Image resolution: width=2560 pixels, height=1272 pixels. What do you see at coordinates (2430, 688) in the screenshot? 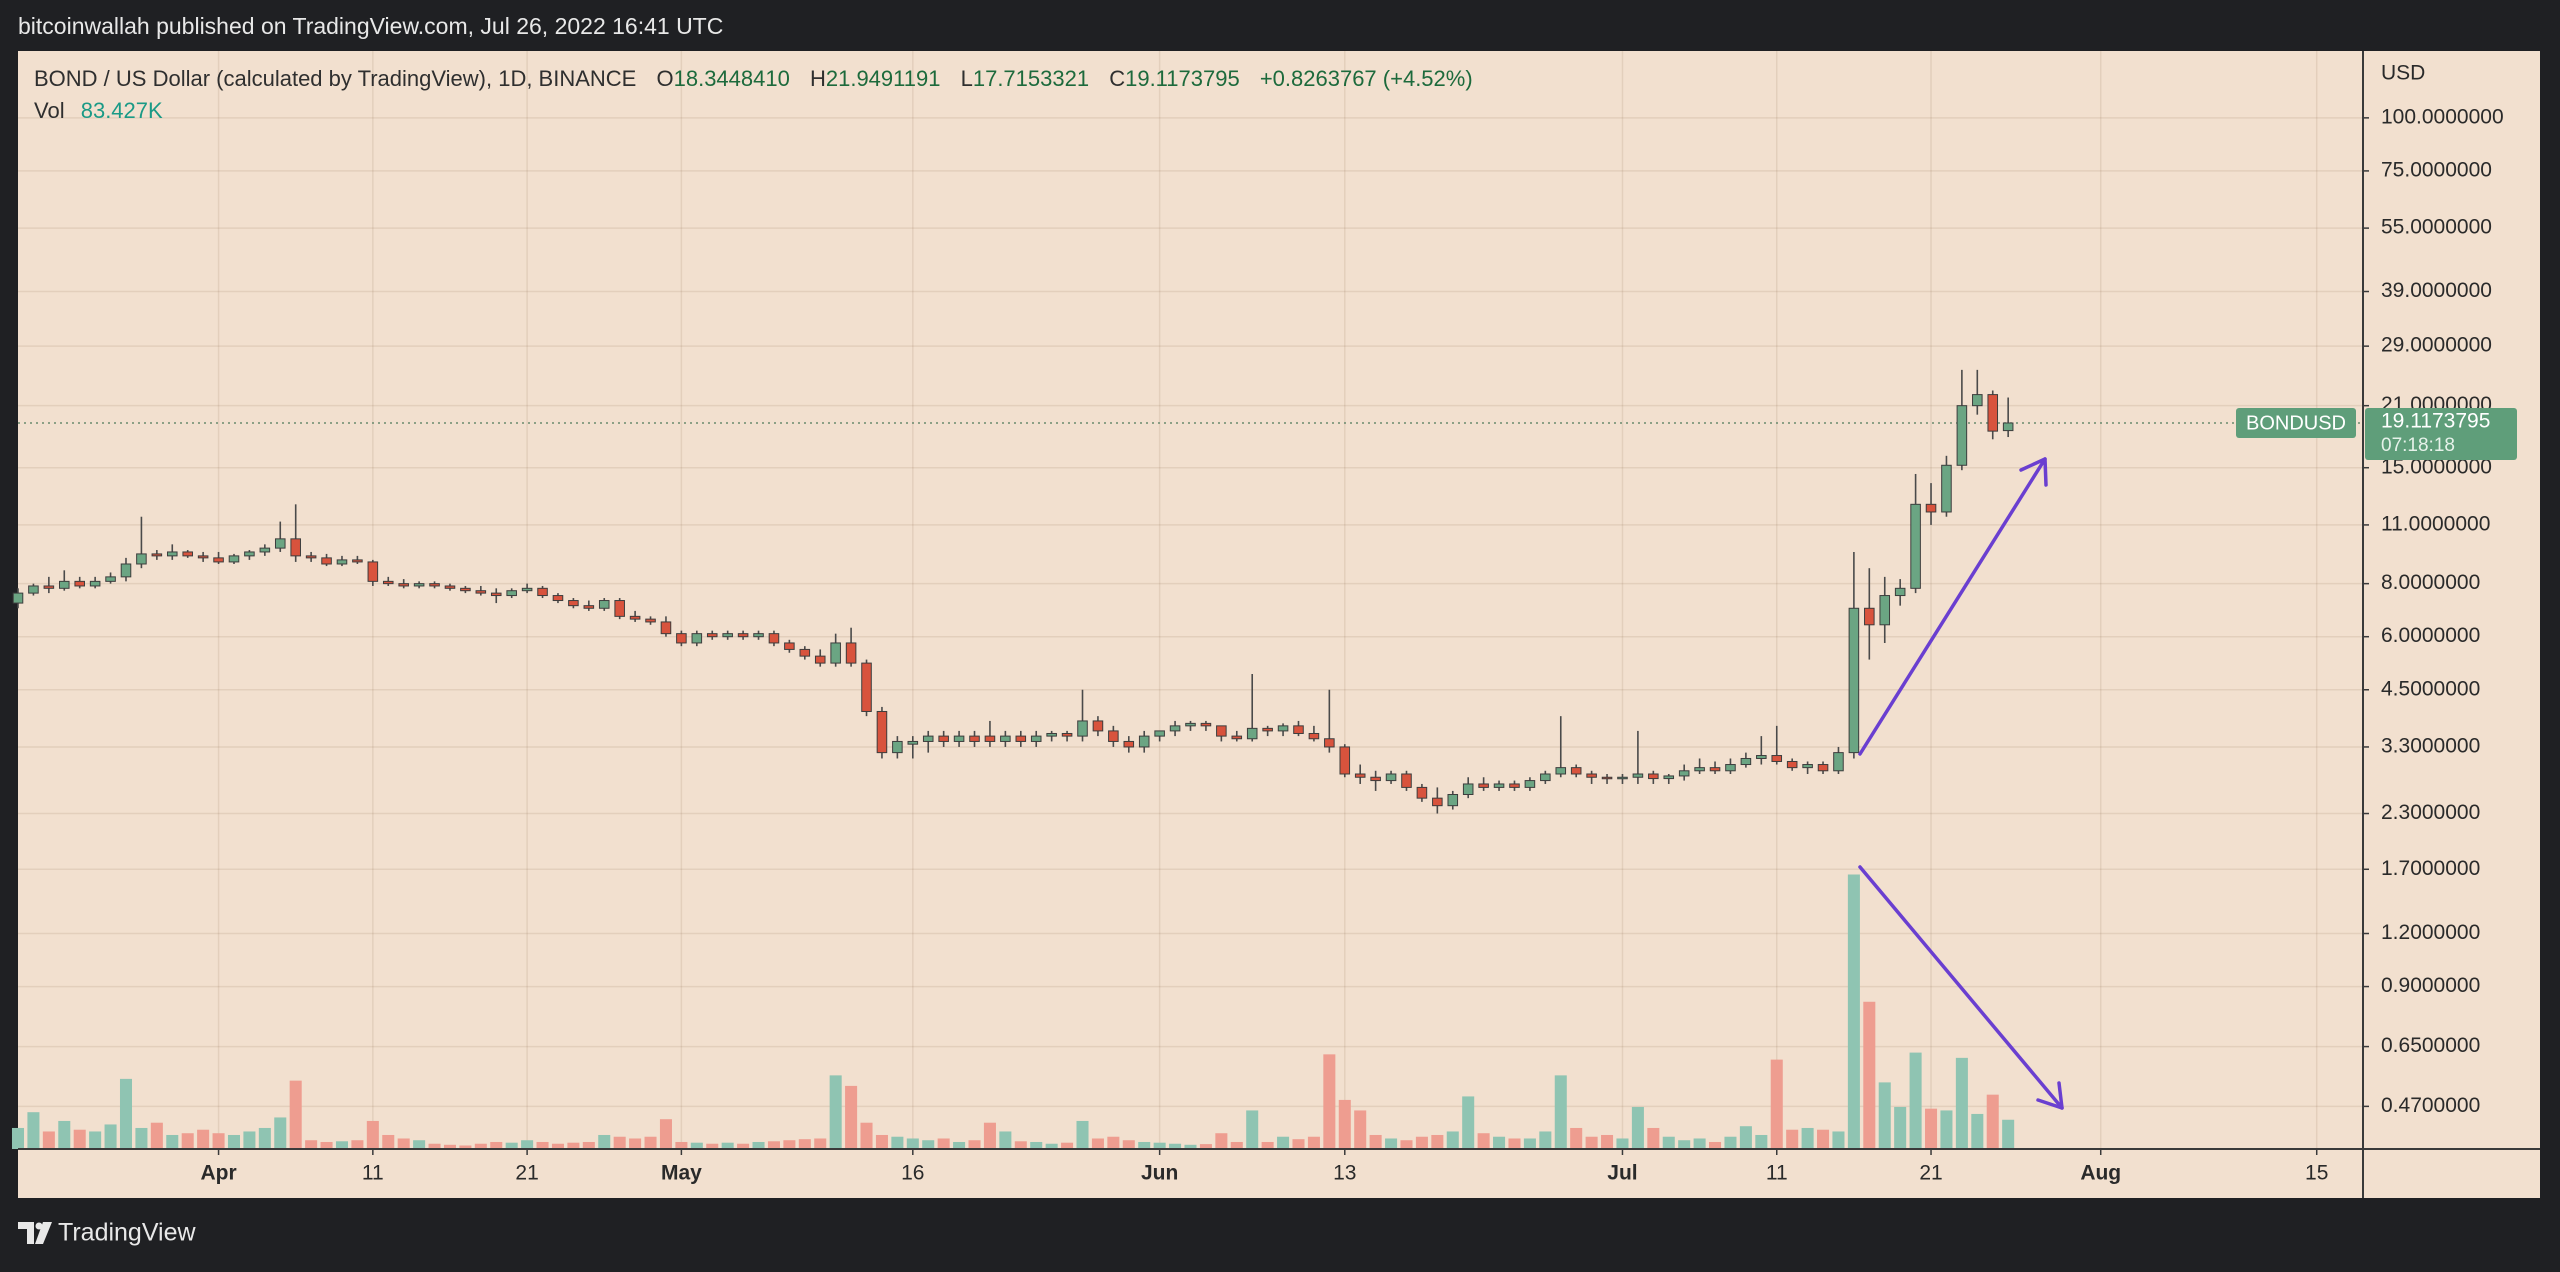
I see `y-tick-label: 4.5000000` at bounding box center [2430, 688].